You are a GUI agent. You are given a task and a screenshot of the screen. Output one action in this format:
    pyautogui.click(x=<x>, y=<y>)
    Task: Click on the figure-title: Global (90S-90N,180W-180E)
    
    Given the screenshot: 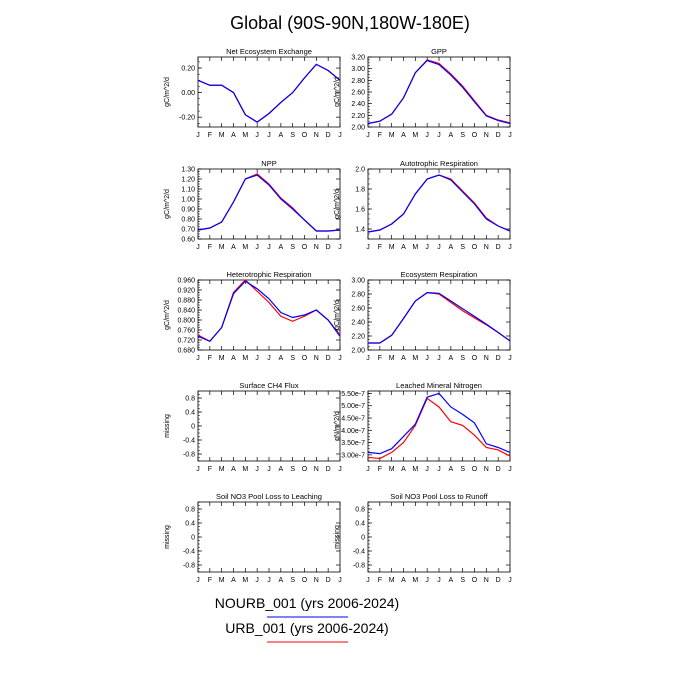 What is the action you would take?
    pyautogui.click(x=350, y=23)
    